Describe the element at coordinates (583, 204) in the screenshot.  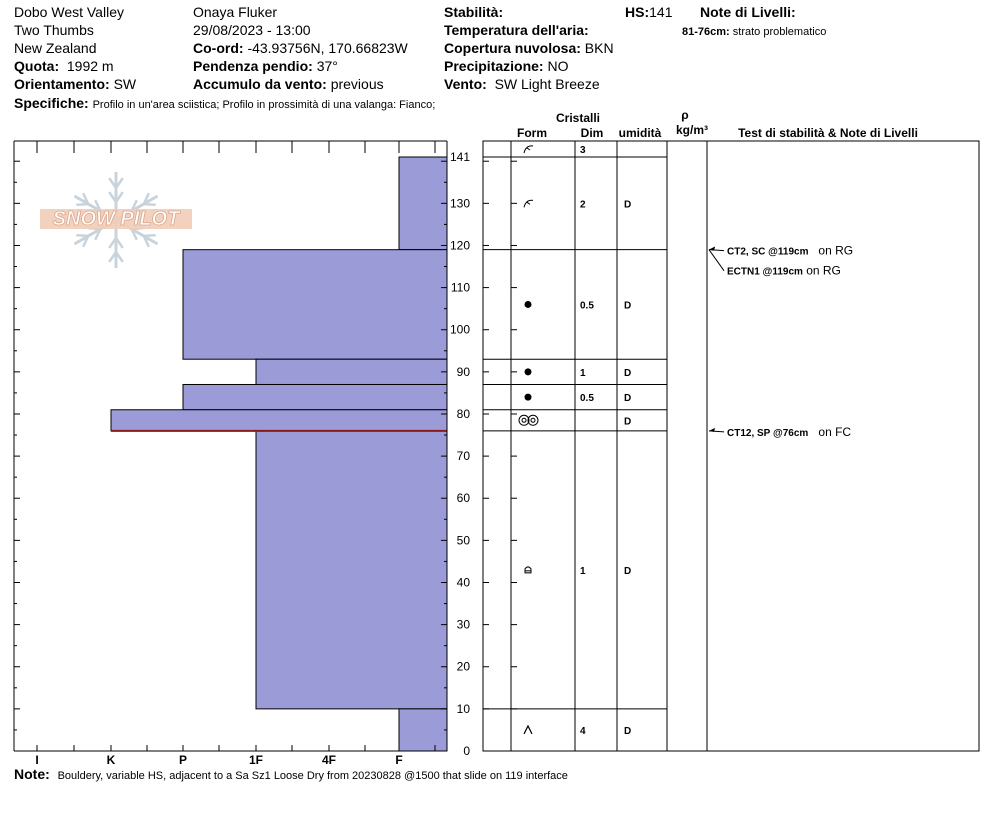
I see `crystal-size: 2` at that location.